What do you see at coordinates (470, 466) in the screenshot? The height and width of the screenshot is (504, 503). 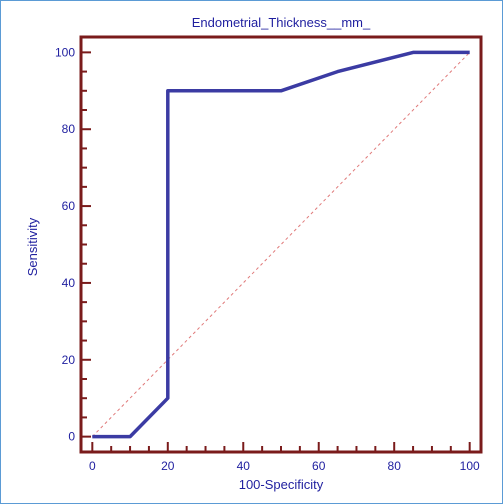 I see `x-tick-label: 100` at bounding box center [470, 466].